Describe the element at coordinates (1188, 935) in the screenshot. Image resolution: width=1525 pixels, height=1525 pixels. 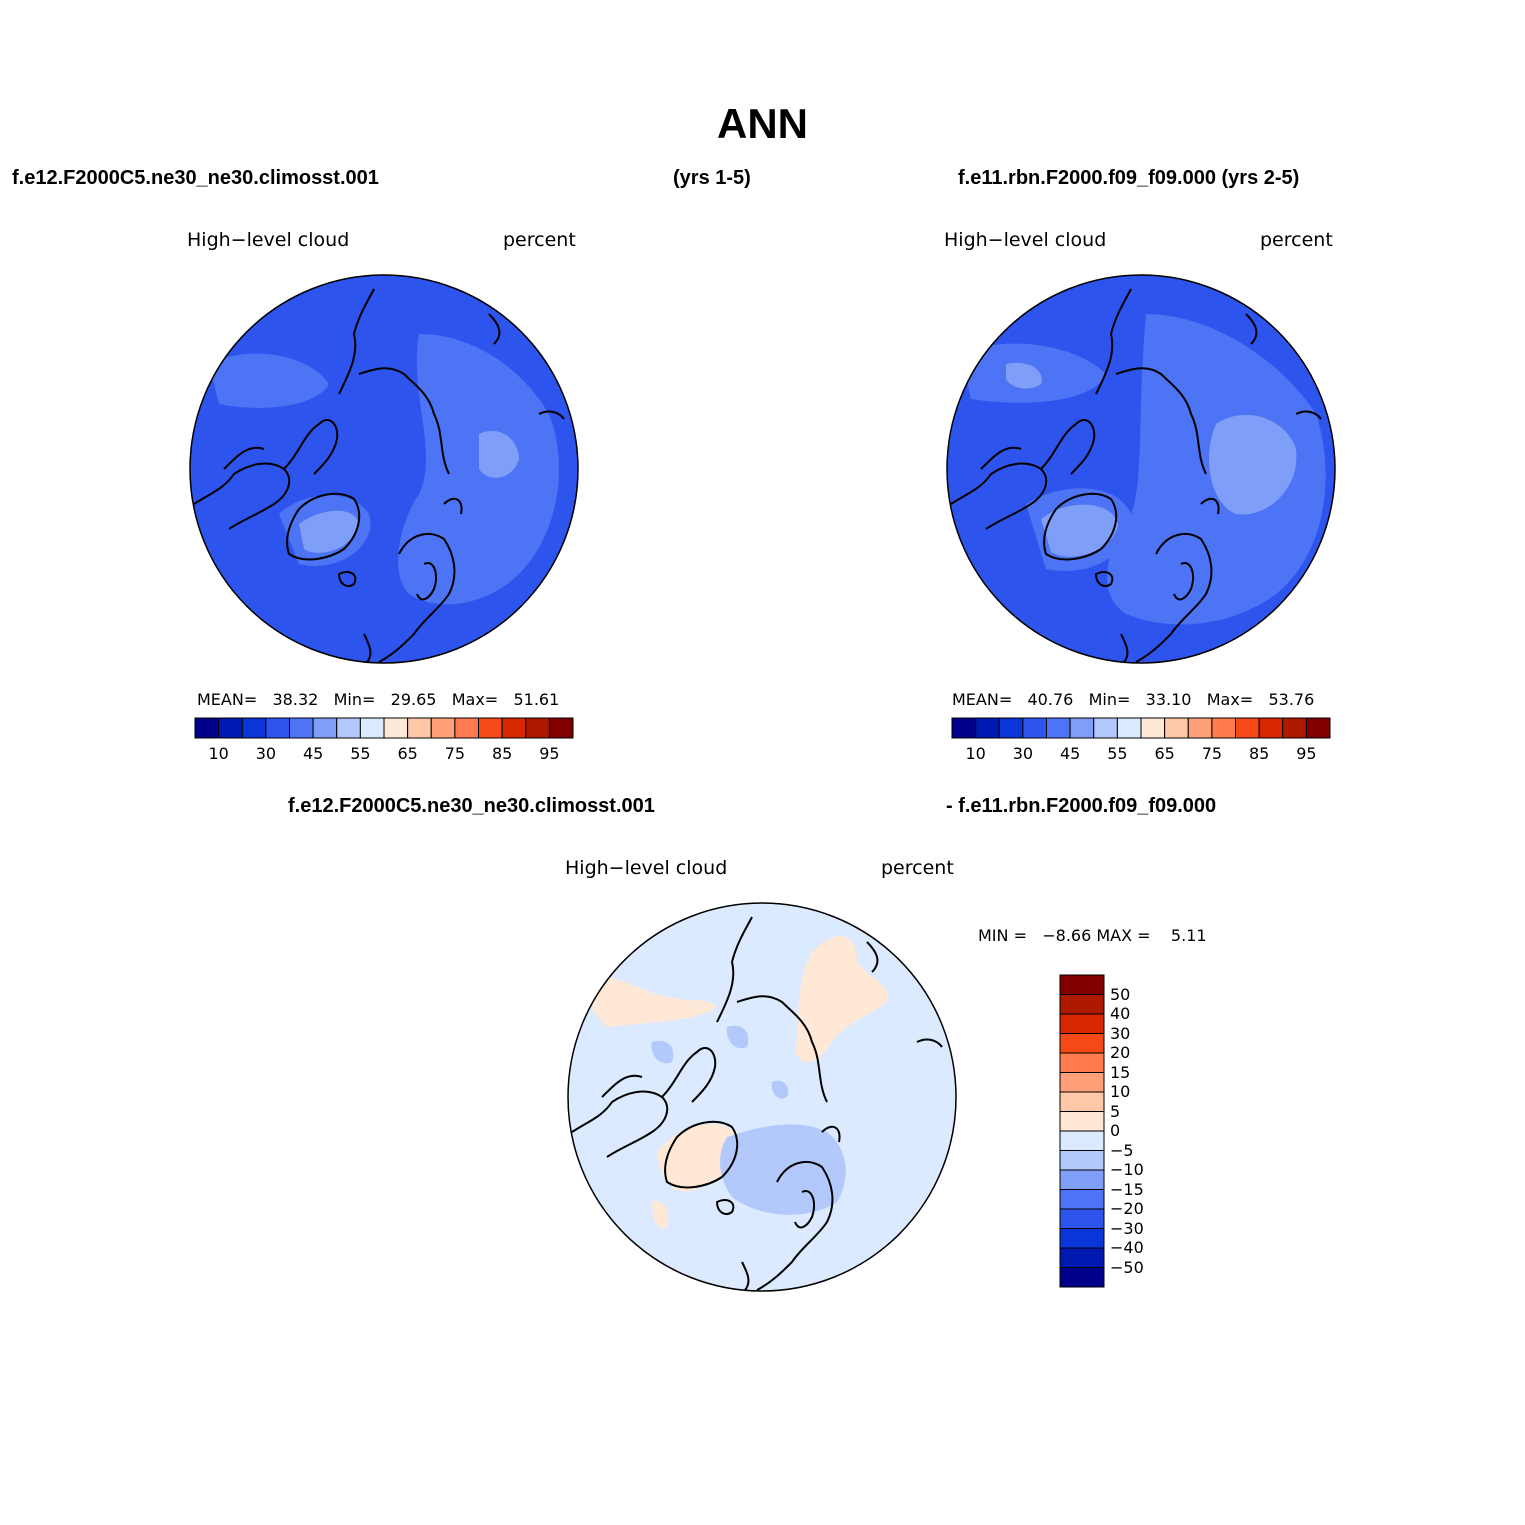
I see `diff-max-value: 5.11` at that location.